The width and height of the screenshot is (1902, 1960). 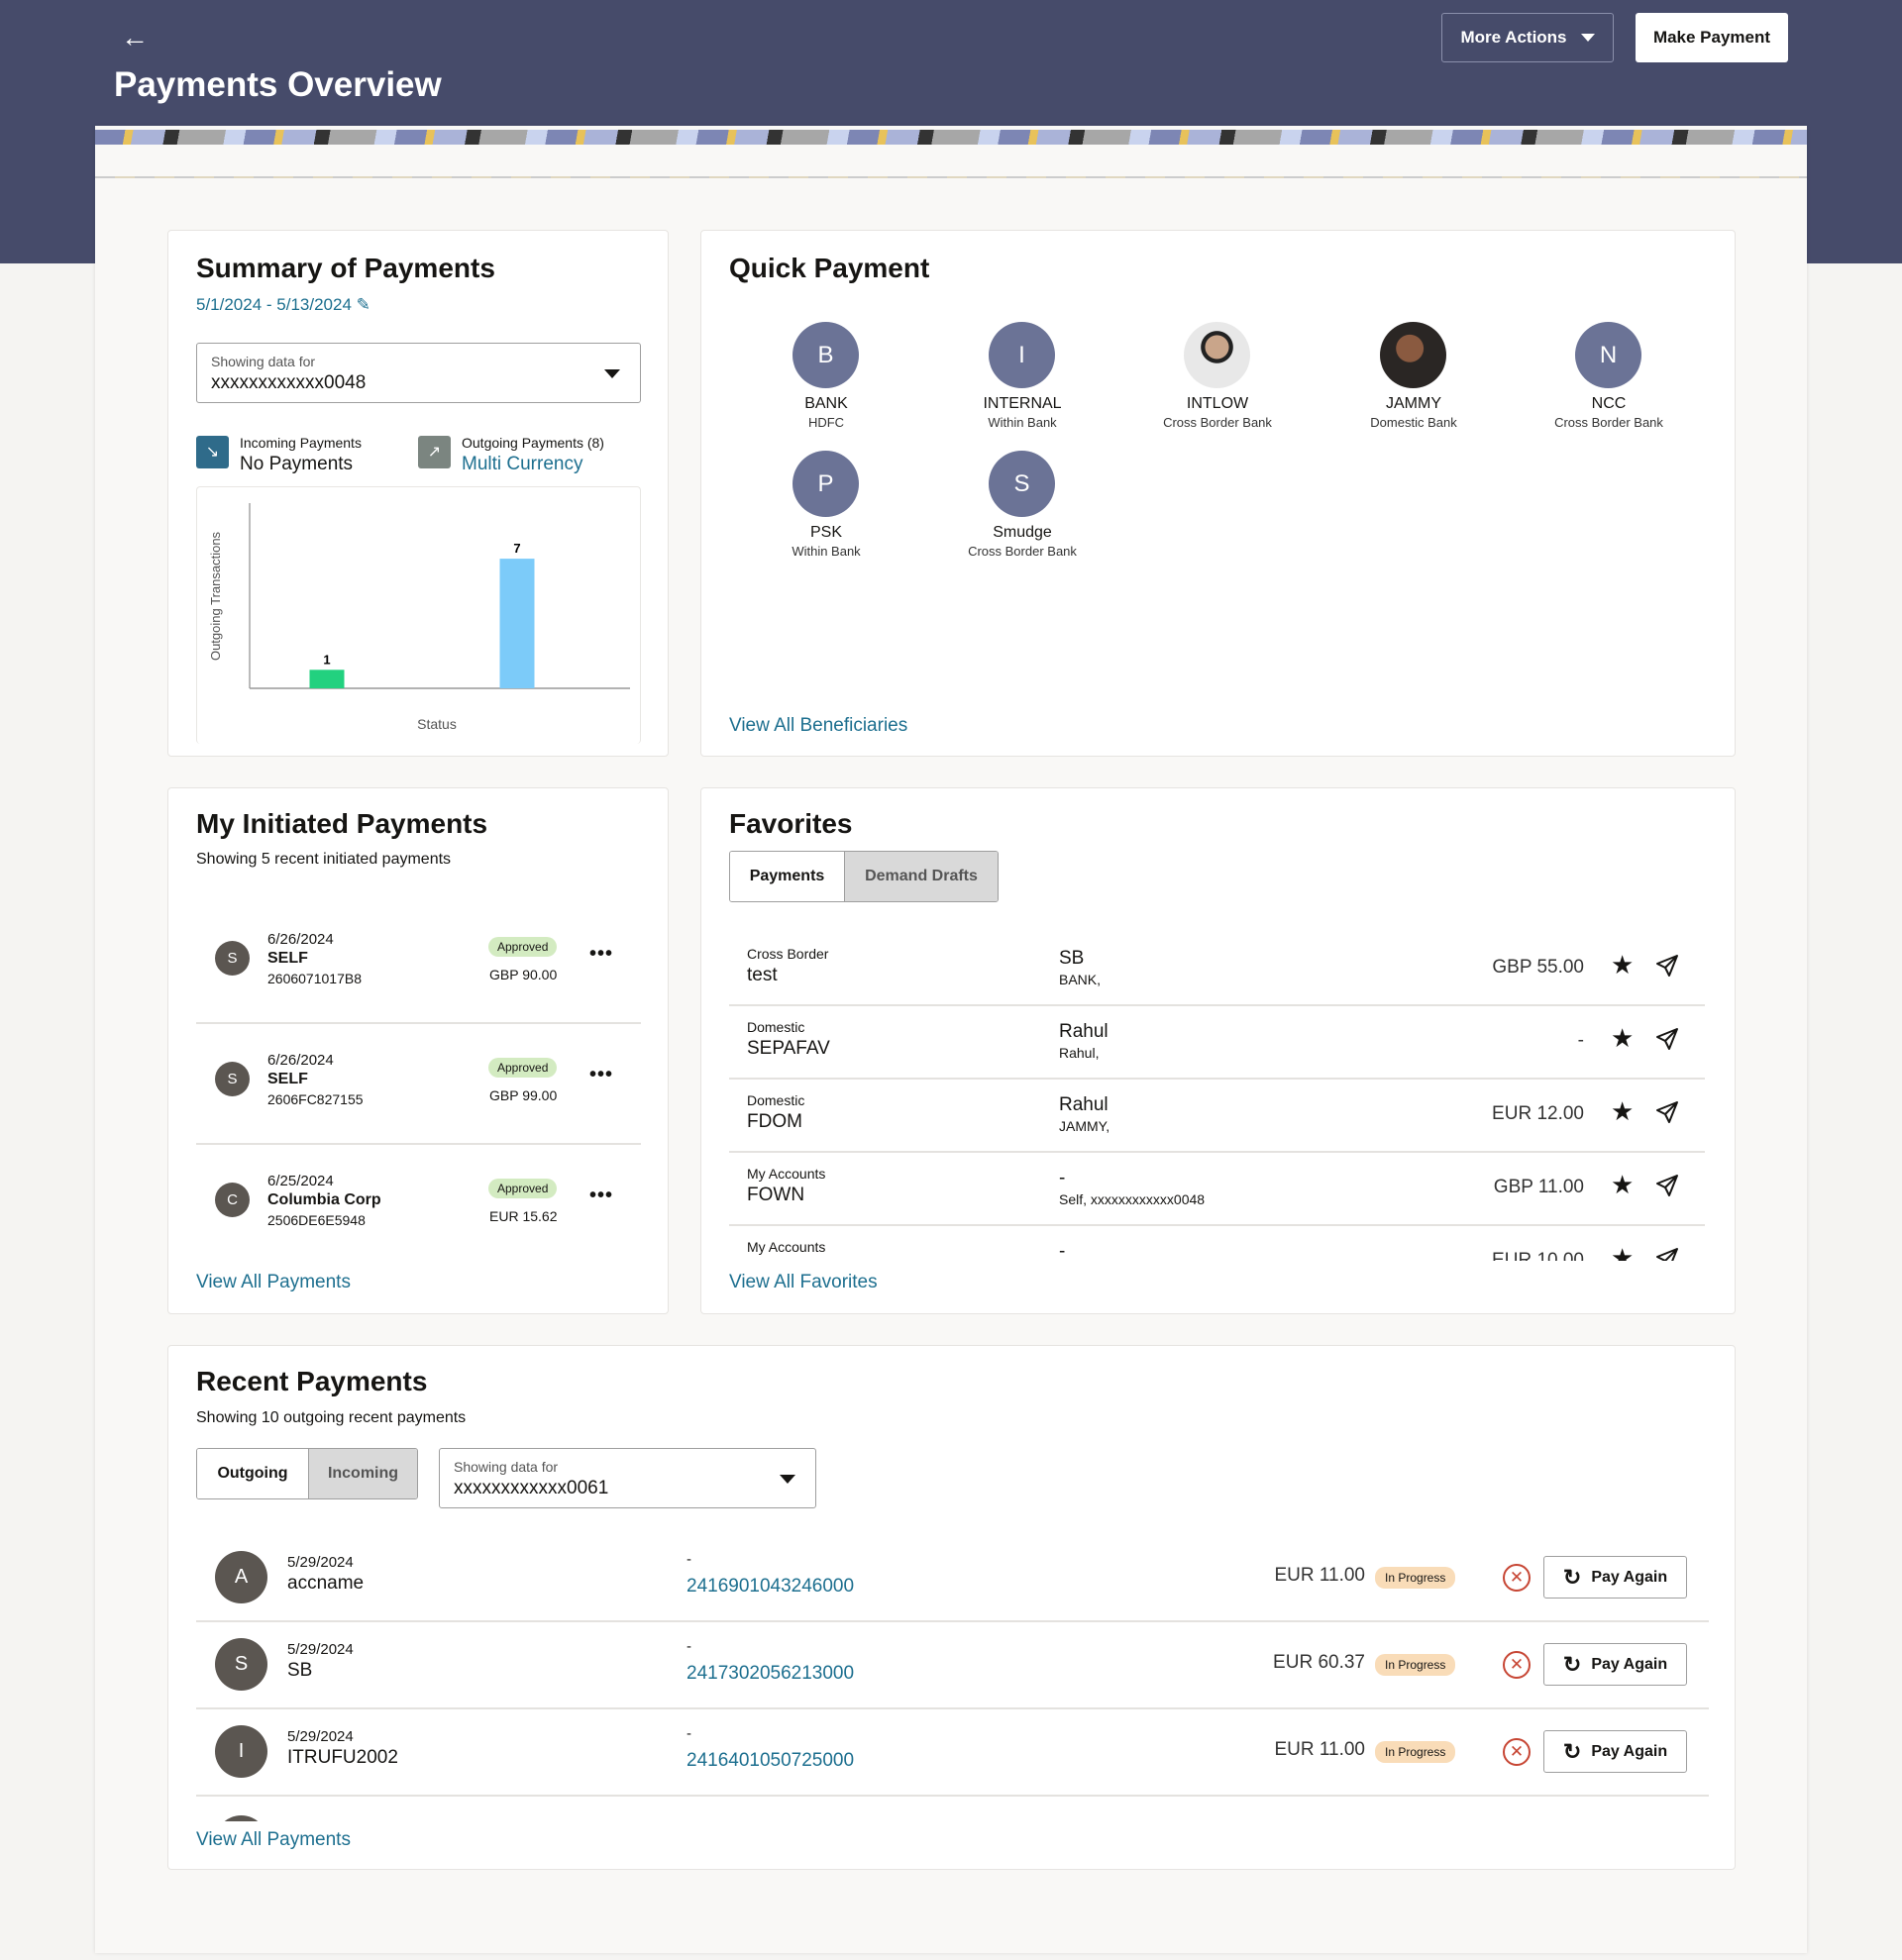 I want to click on beneficiary-avatar: S, so click(x=1022, y=484).